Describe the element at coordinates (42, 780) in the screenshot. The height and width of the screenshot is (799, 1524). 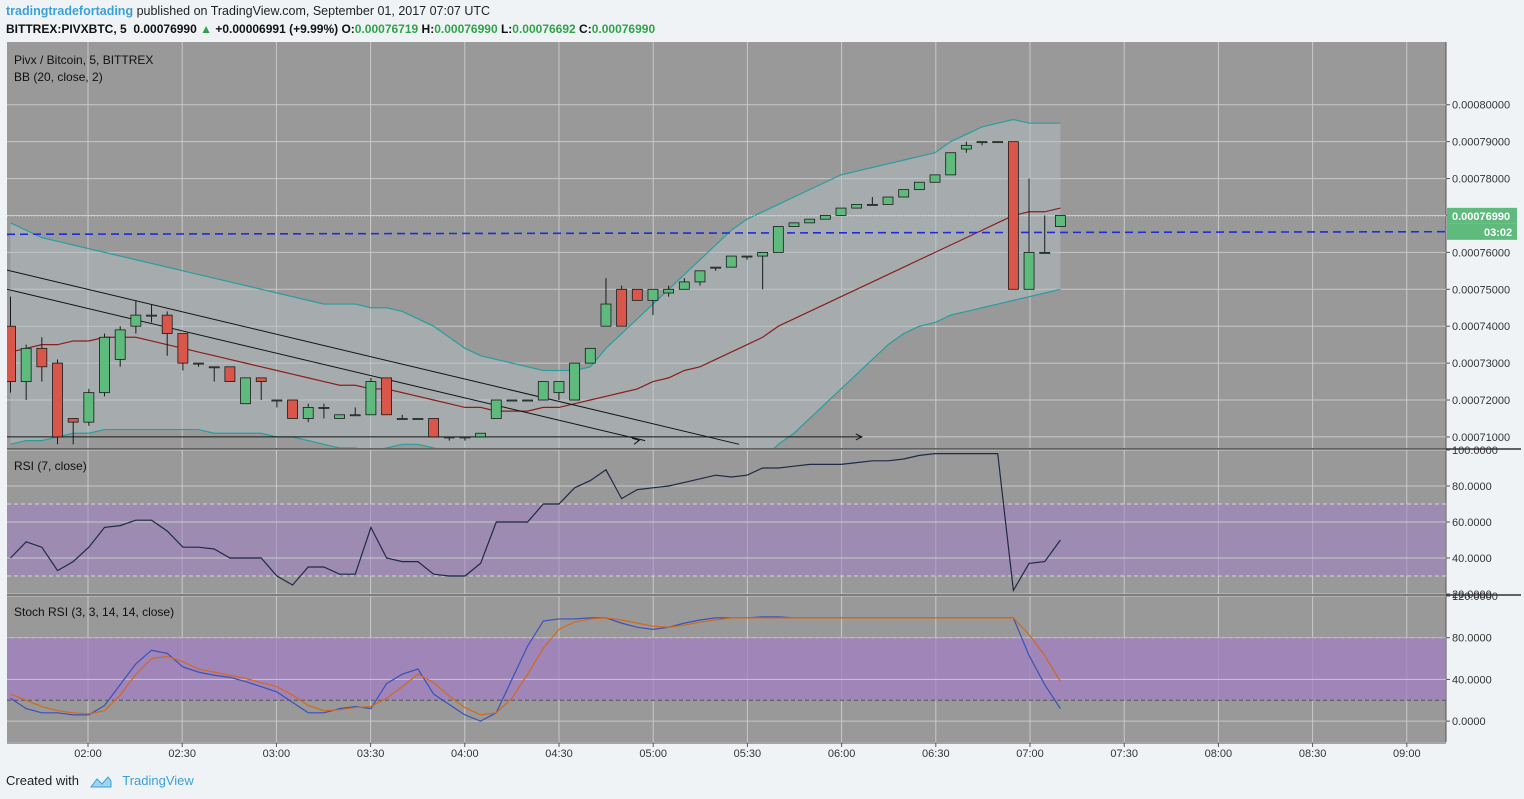
I see `created-with-text: Created with` at that location.